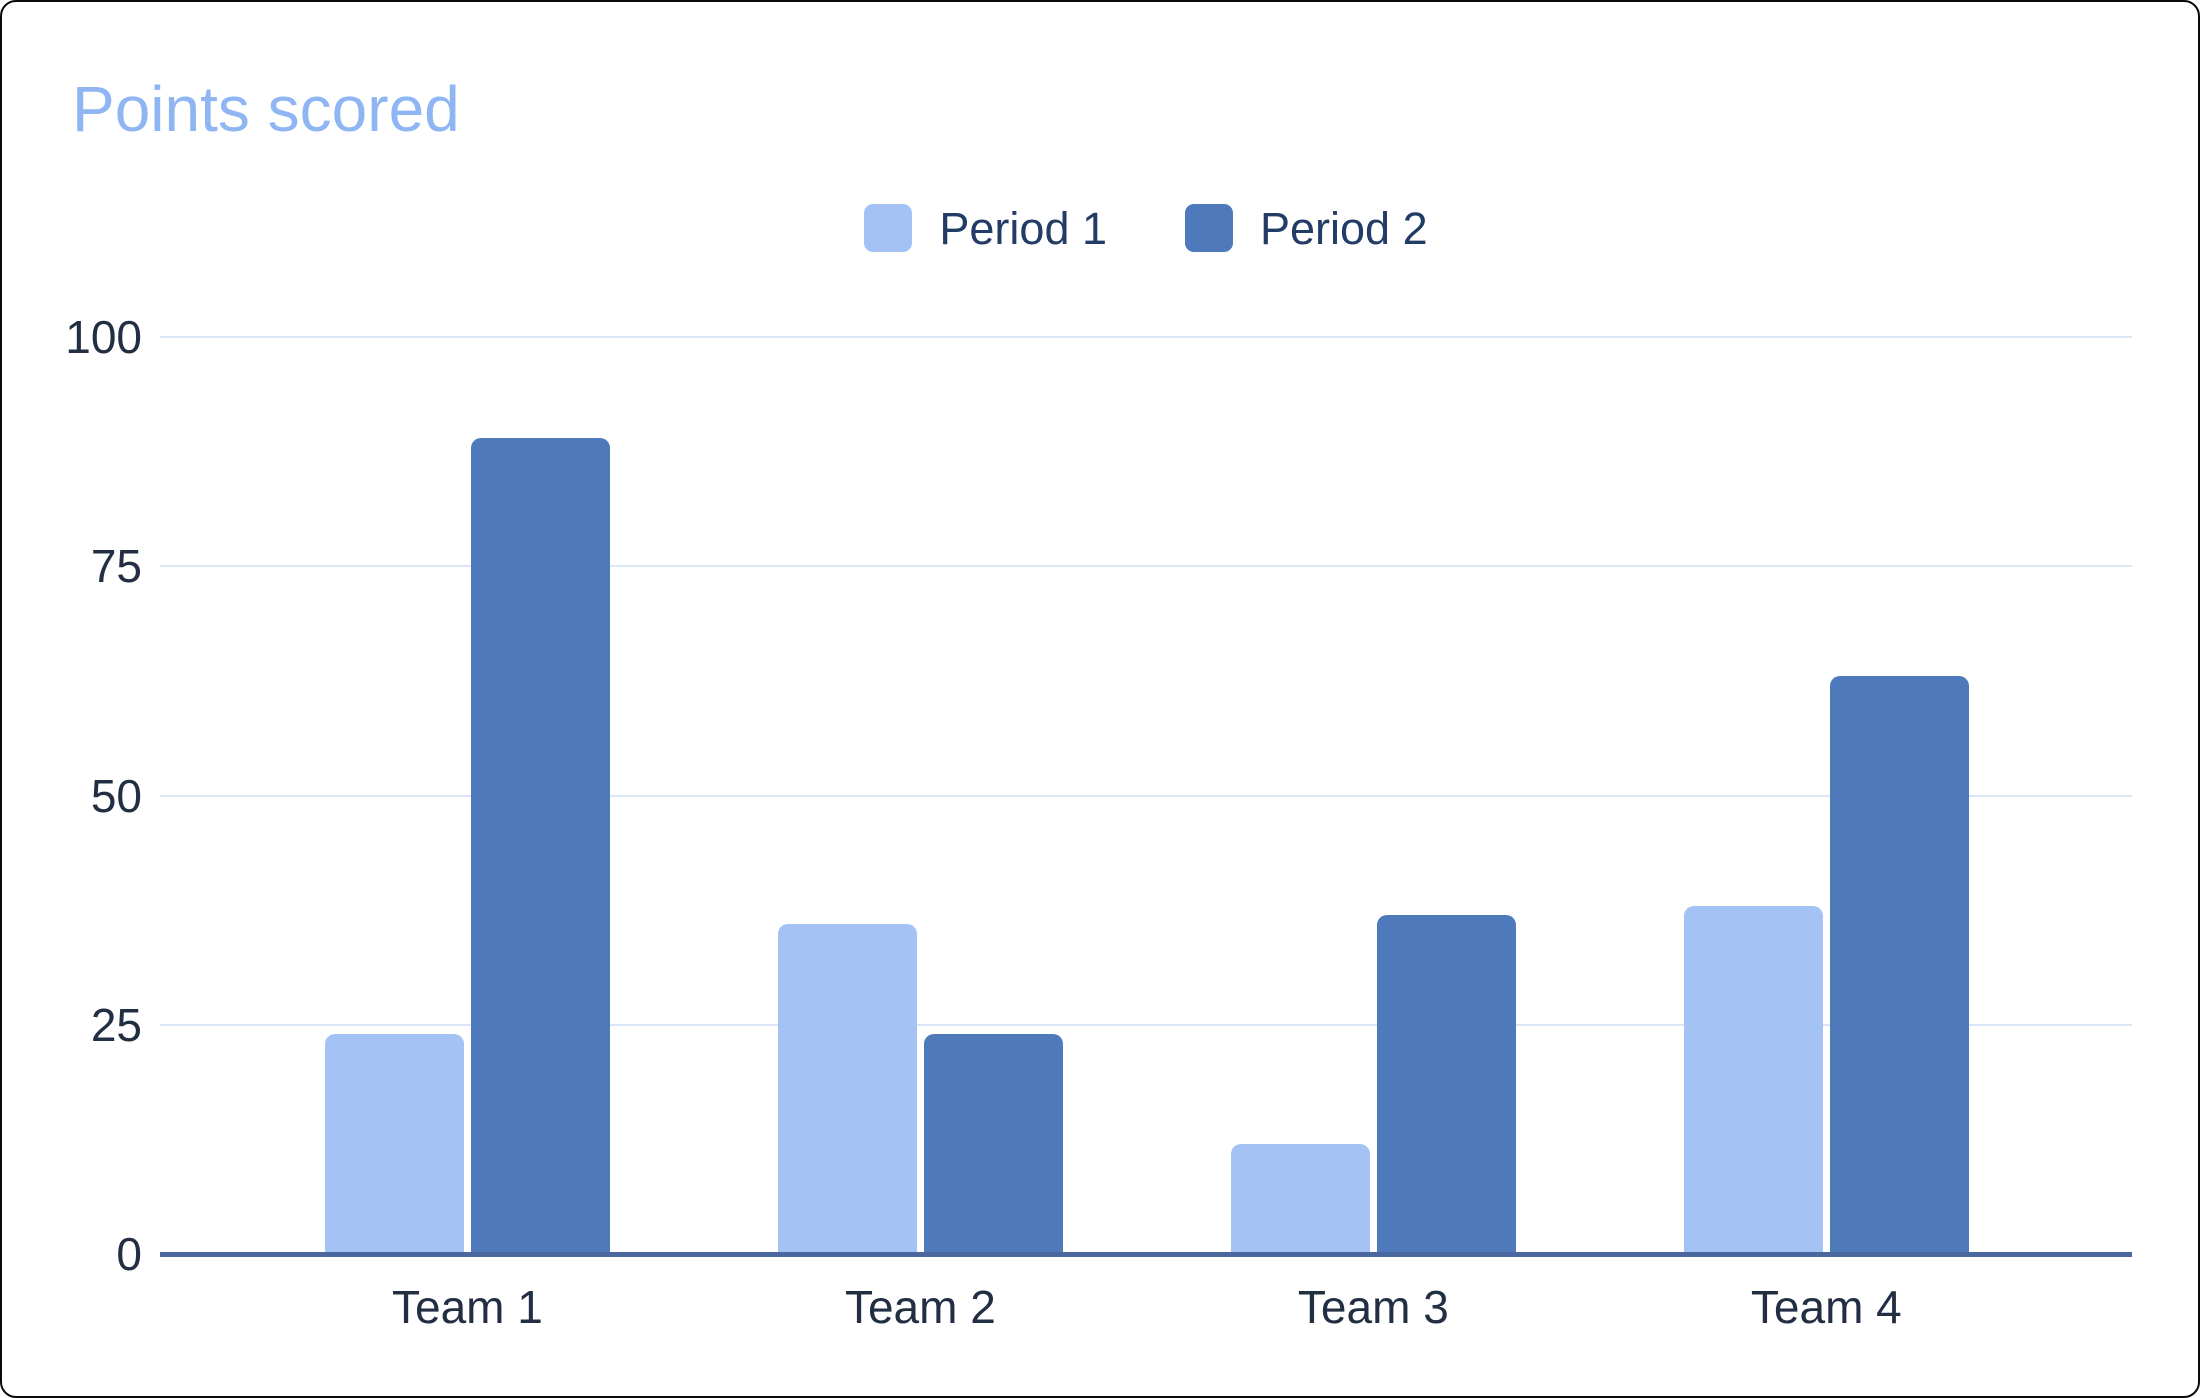 This screenshot has height=1398, width=2200. I want to click on x-axis-label-team-2: Team 2, so click(920, 1307).